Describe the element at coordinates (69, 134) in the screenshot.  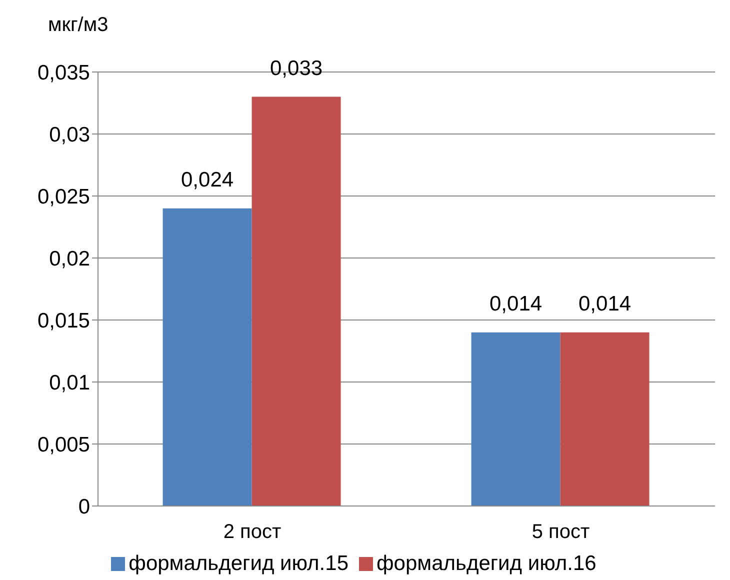
I see `y-tick-label: 0,03` at that location.